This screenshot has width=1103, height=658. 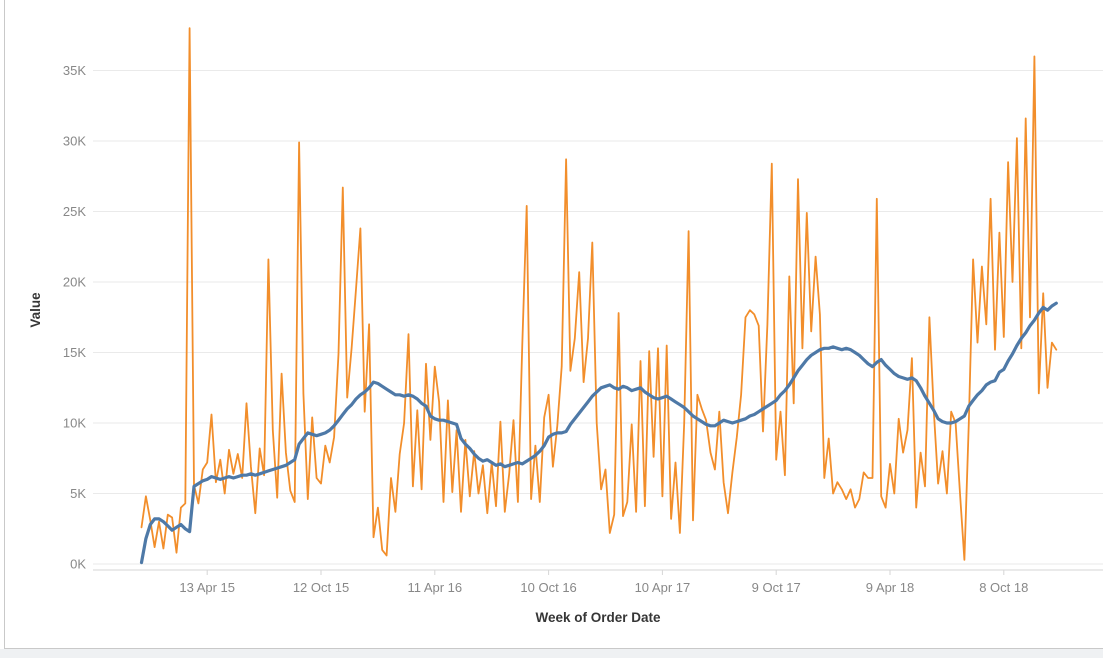 I want to click on y-tick-label-20K: 20K, so click(x=74, y=282).